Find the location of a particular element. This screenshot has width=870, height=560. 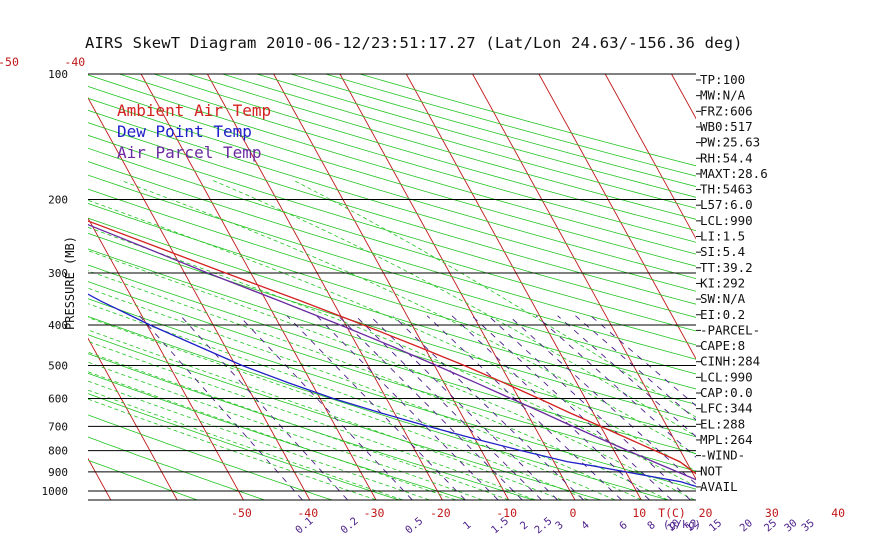

index-entry: PW:25.63 is located at coordinates (730, 142).